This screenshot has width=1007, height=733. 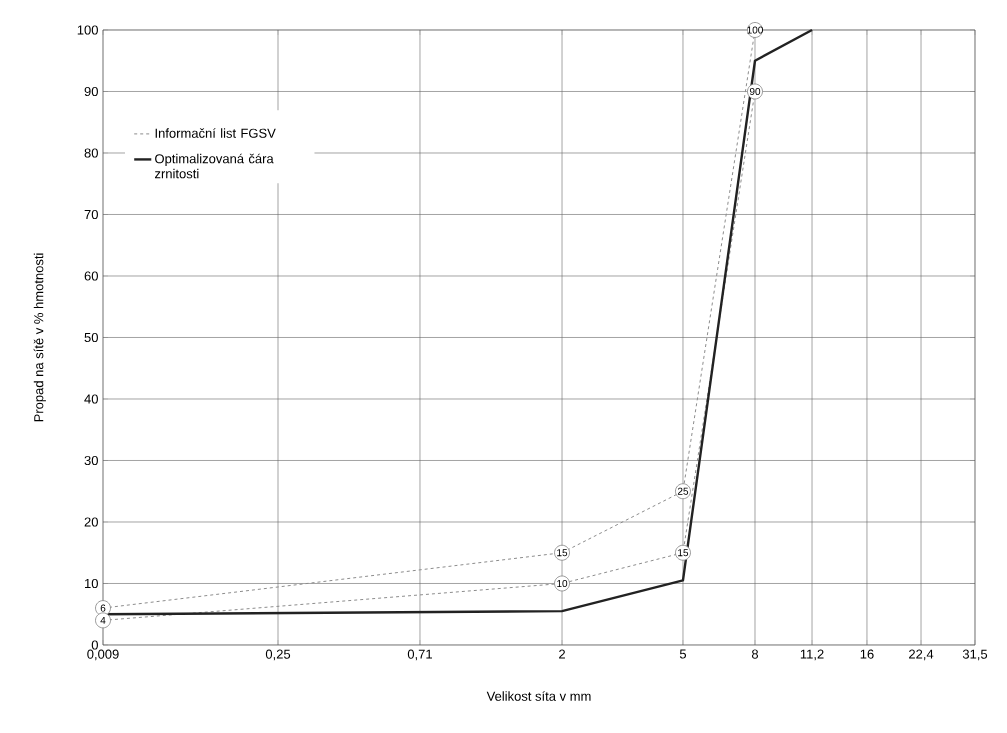 I want to click on y-tick-label: 50, so click(x=91, y=337).